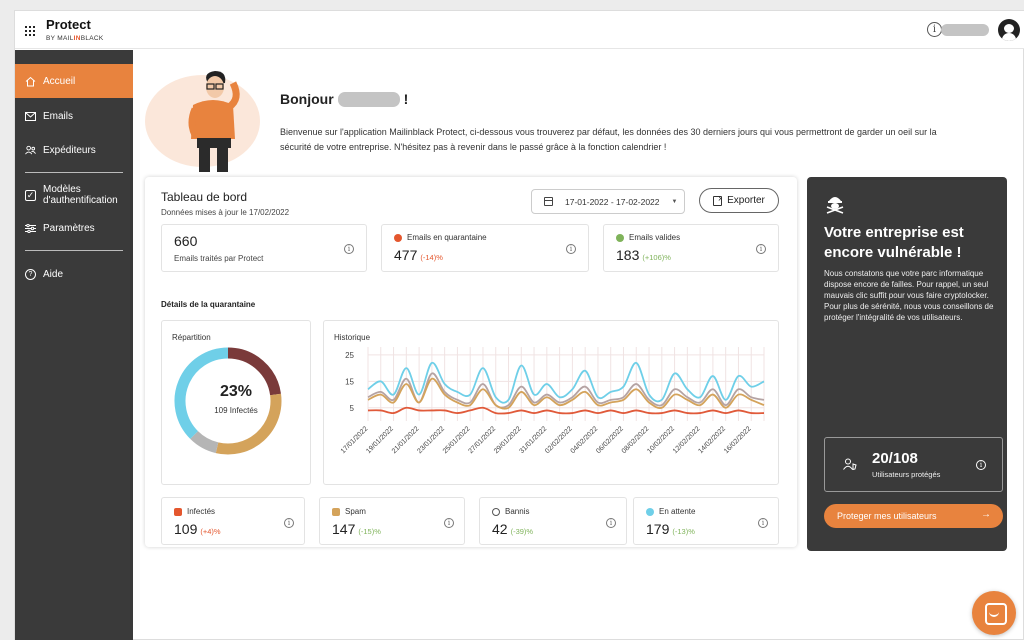 Image resolution: width=1024 pixels, height=640 pixels. I want to click on top-bar: Protect BY MAILINBLACK i, so click(519, 30).